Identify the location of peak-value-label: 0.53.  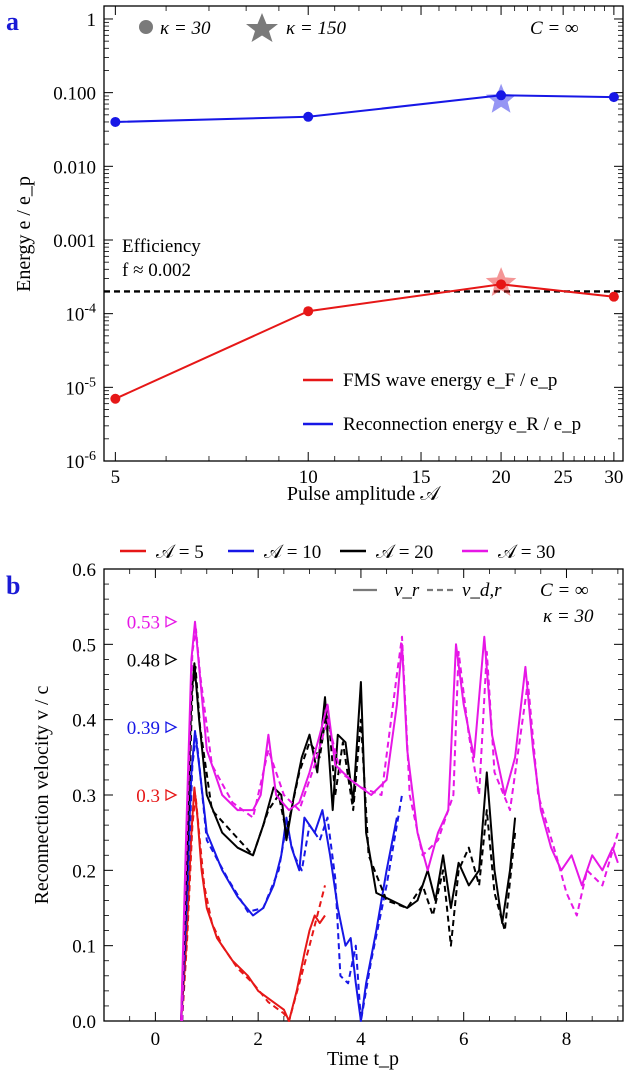
(143, 623).